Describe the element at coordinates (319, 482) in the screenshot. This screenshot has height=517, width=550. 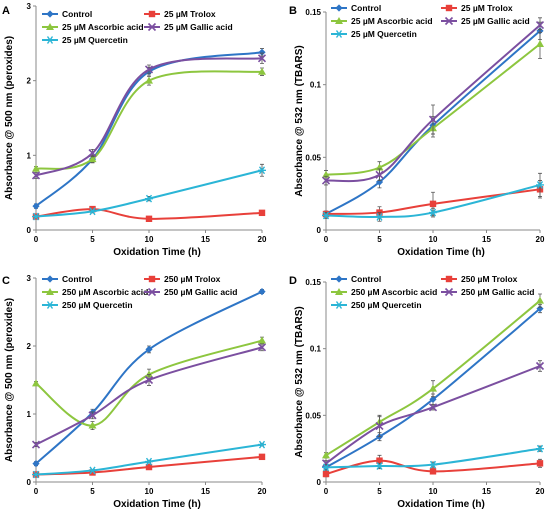
I see `y-tick-label: 0` at that location.